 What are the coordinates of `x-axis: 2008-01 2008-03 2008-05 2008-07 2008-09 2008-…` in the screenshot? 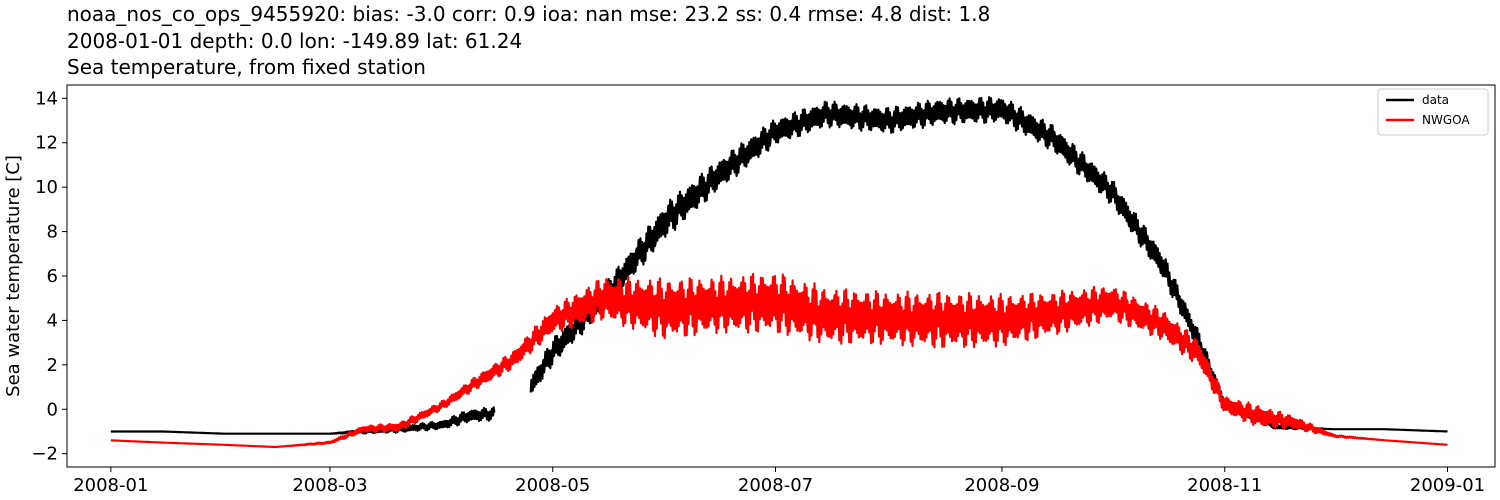 It's located at (779, 481).